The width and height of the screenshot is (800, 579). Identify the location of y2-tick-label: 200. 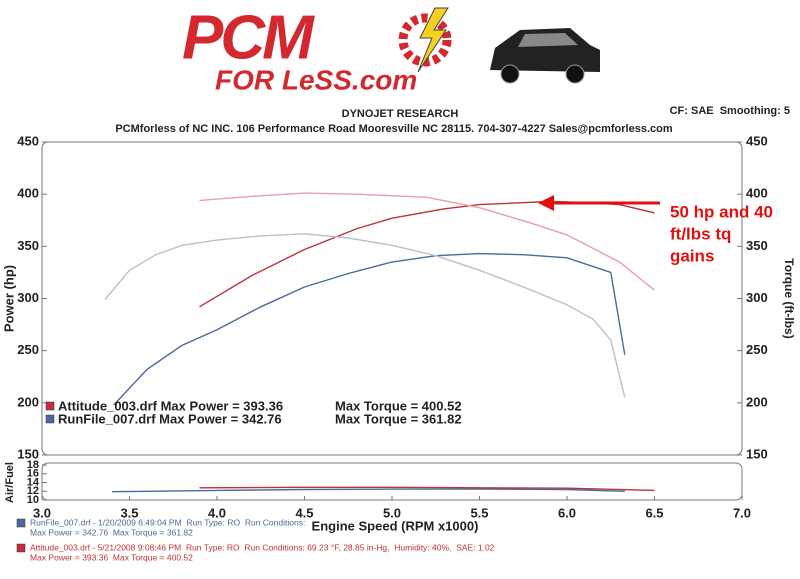
(757, 401).